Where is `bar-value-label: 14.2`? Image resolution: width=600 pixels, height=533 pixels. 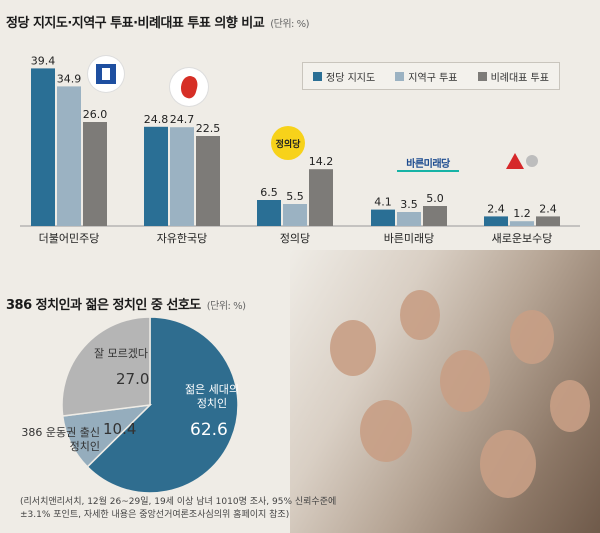 bar-value-label: 14.2 is located at coordinates (321, 161).